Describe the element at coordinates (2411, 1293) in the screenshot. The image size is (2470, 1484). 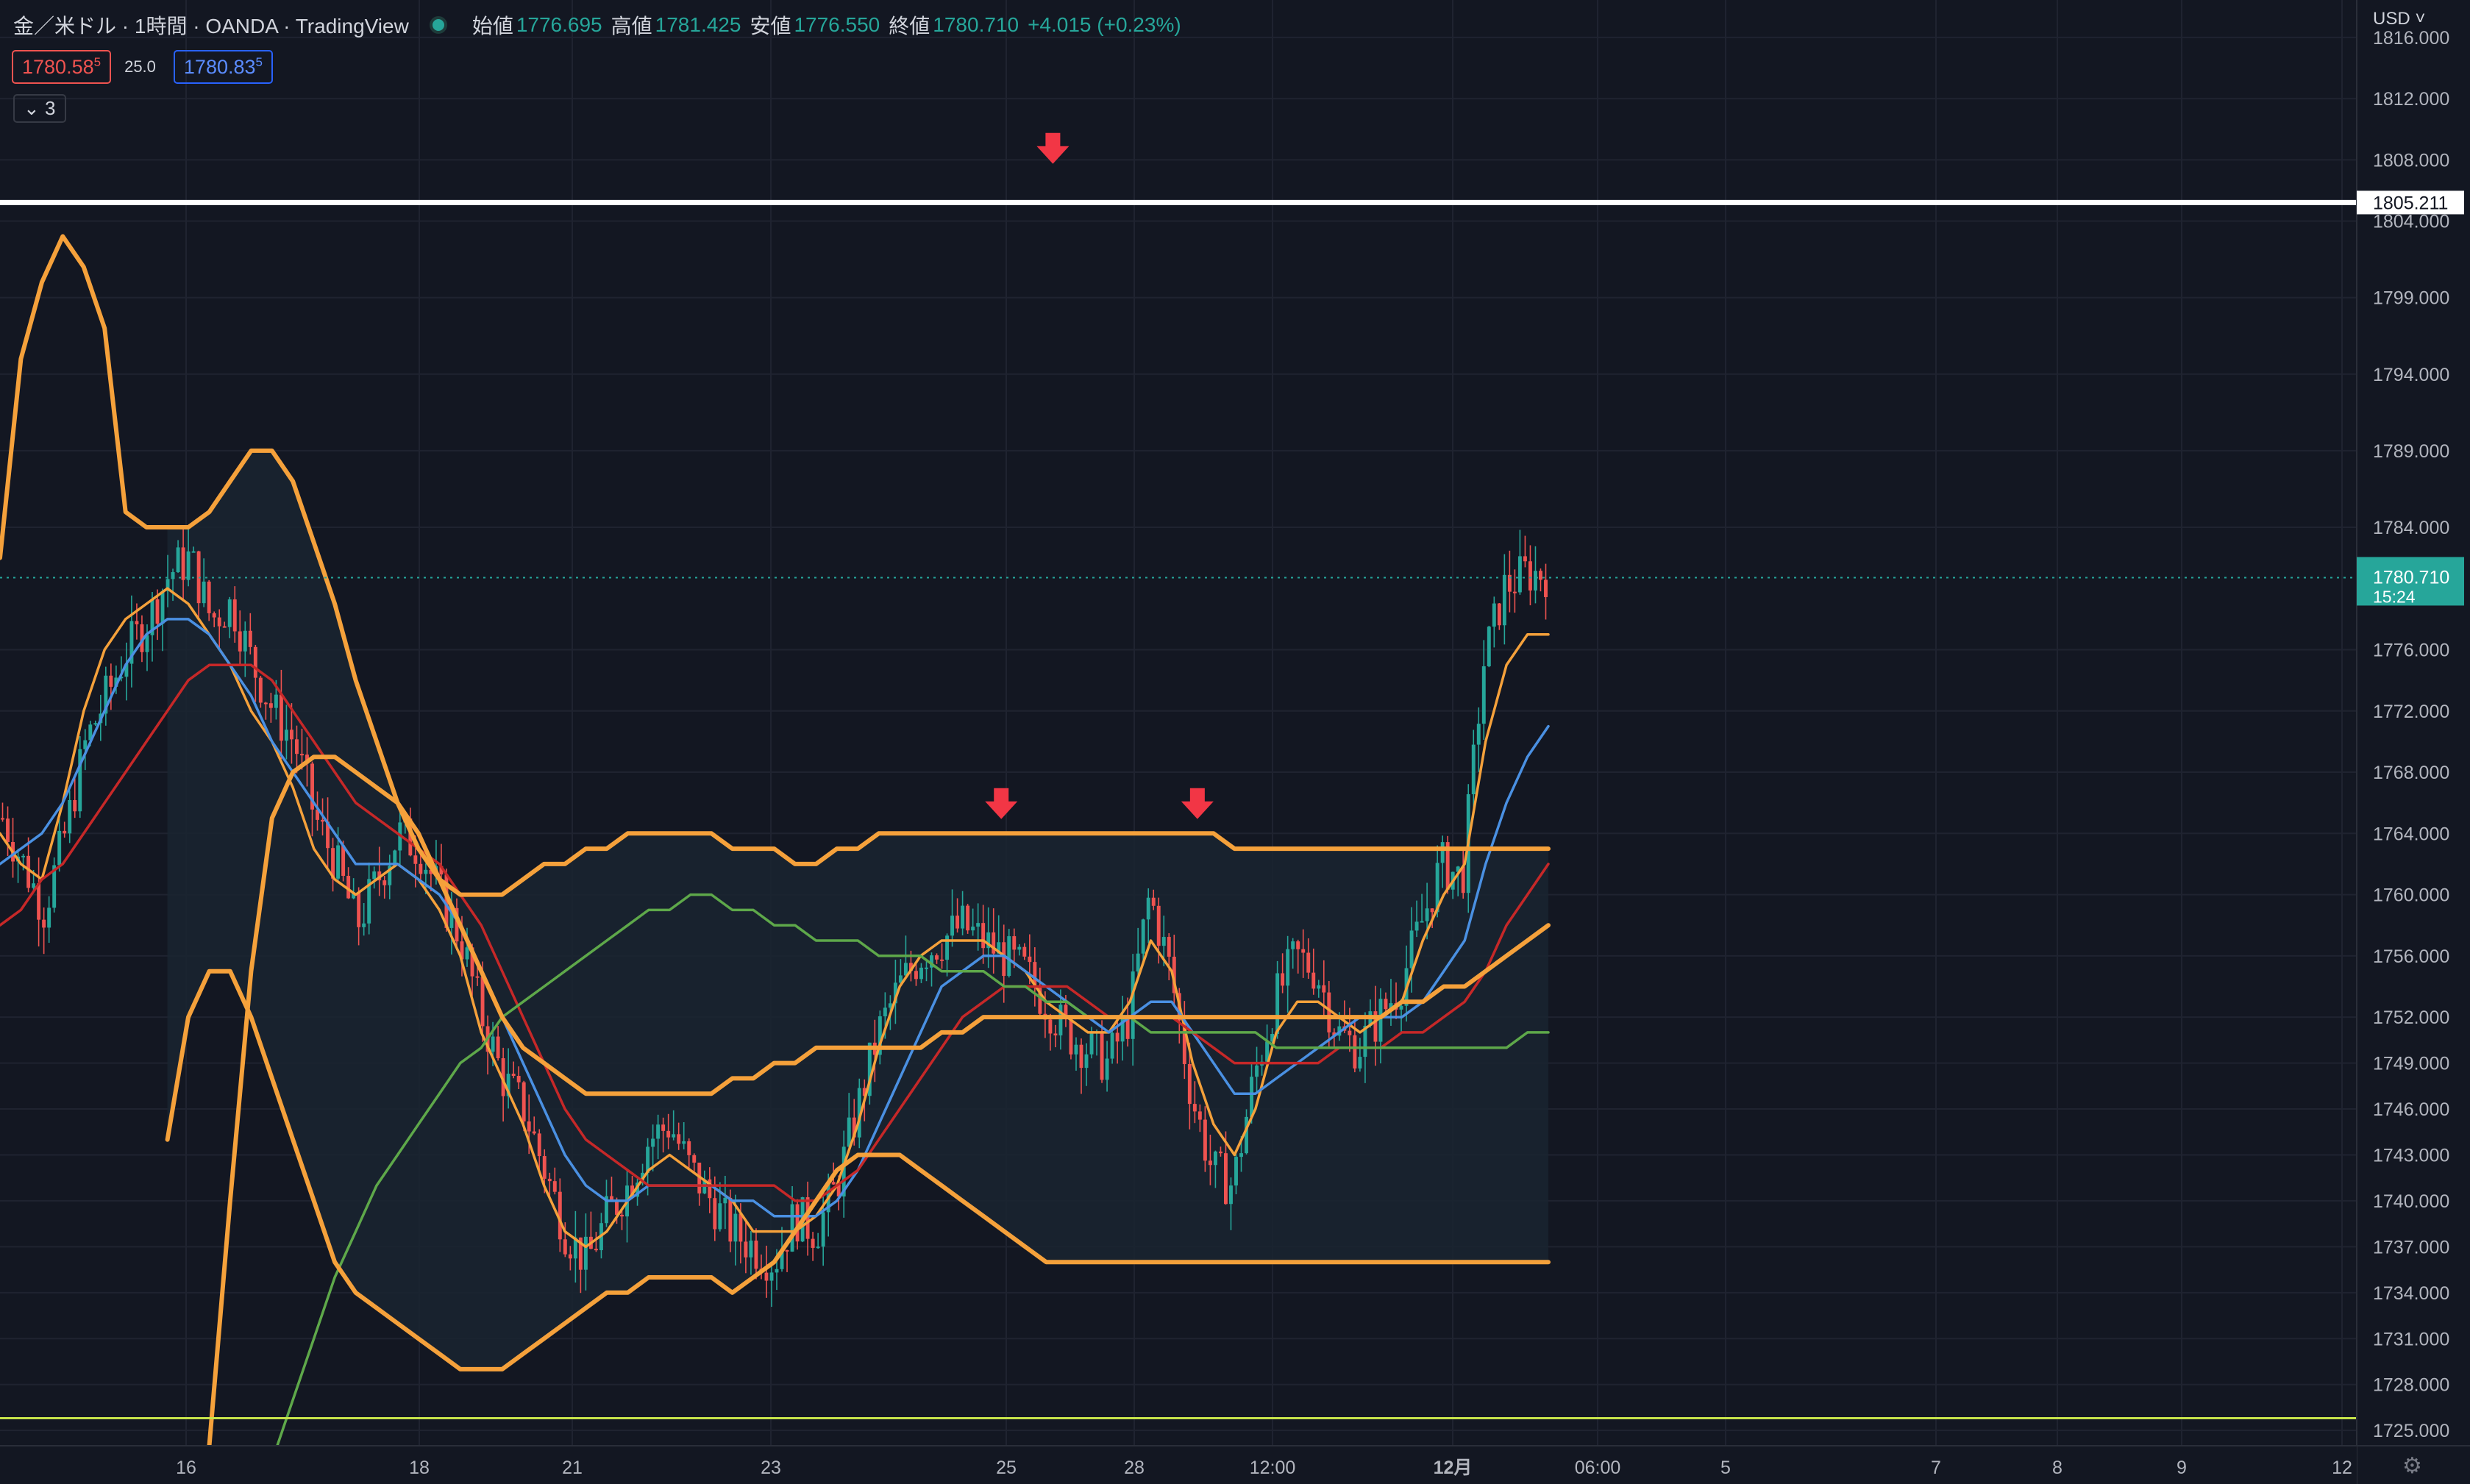
I see `price-tick-label: 1734.000` at that location.